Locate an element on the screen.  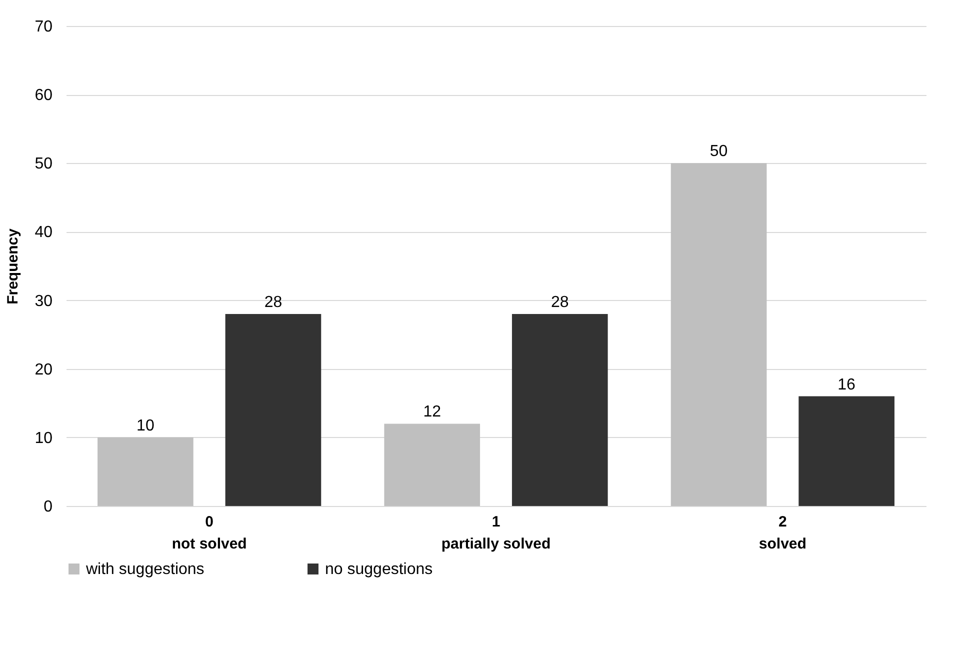
y-tick-label: 10 is located at coordinates (43, 438).